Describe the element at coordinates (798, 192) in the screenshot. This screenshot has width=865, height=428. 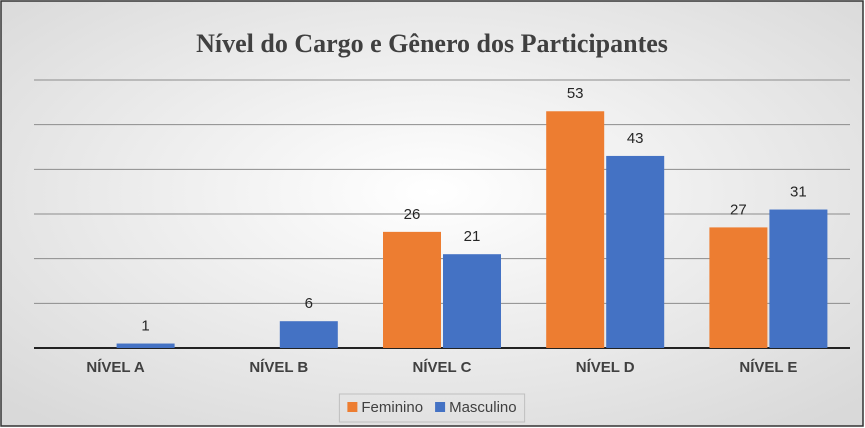
I see `data-label: 31` at that location.